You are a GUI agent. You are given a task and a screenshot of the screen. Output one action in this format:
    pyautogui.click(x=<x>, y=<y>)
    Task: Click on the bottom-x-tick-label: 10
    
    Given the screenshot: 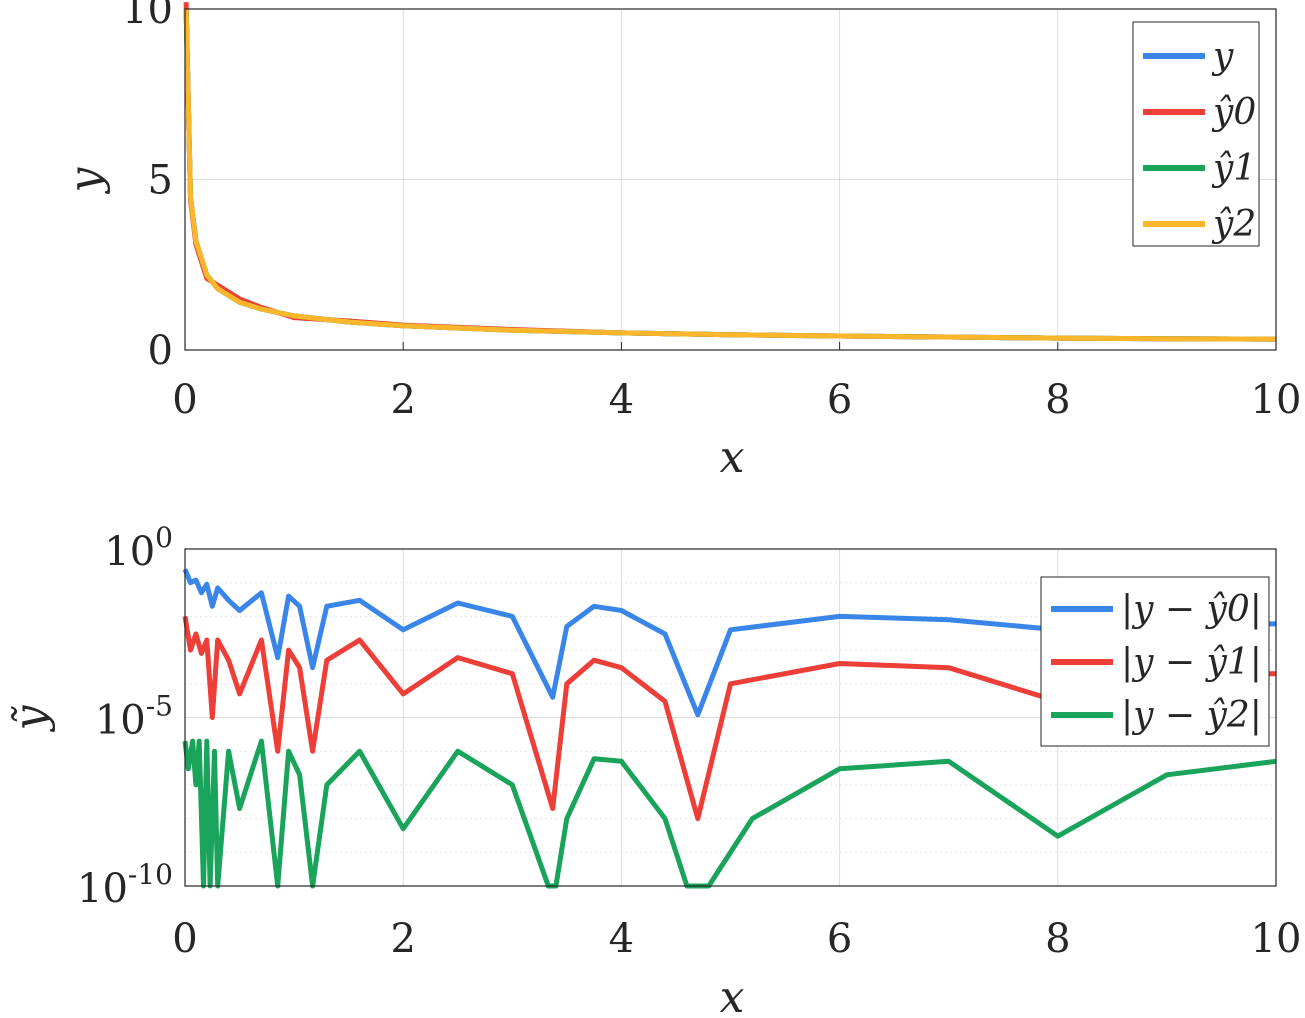 What is the action you would take?
    pyautogui.click(x=1276, y=939)
    